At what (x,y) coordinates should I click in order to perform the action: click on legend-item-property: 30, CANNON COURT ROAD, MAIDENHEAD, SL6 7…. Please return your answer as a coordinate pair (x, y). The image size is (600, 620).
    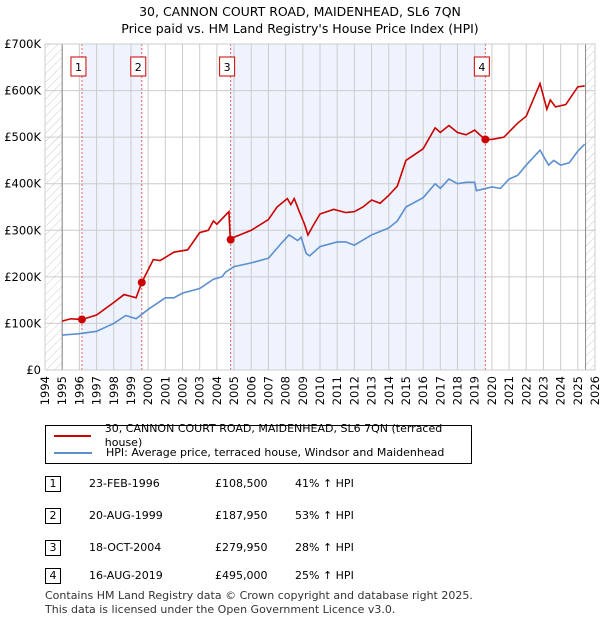
    Looking at the image, I should click on (262, 435).